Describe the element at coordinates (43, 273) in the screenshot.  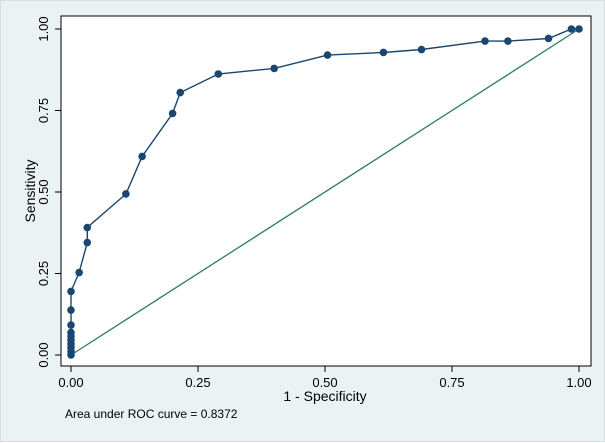
I see `y-tick-label: 0.25` at that location.